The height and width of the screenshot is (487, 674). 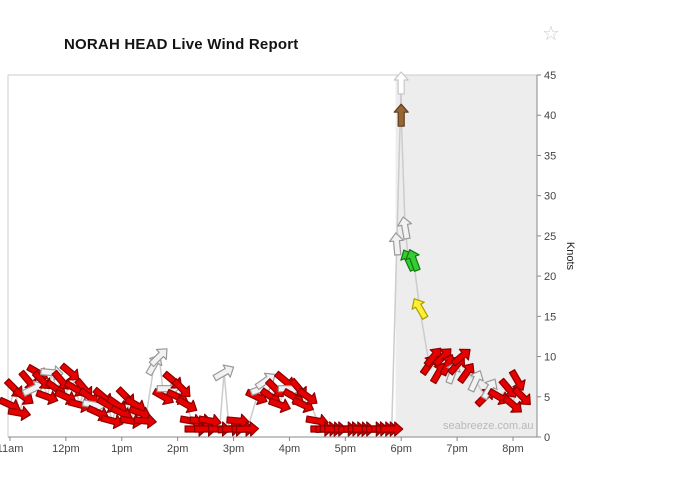 What do you see at coordinates (233, 449) in the screenshot?
I see `x-tick-label: 3pm` at bounding box center [233, 449].